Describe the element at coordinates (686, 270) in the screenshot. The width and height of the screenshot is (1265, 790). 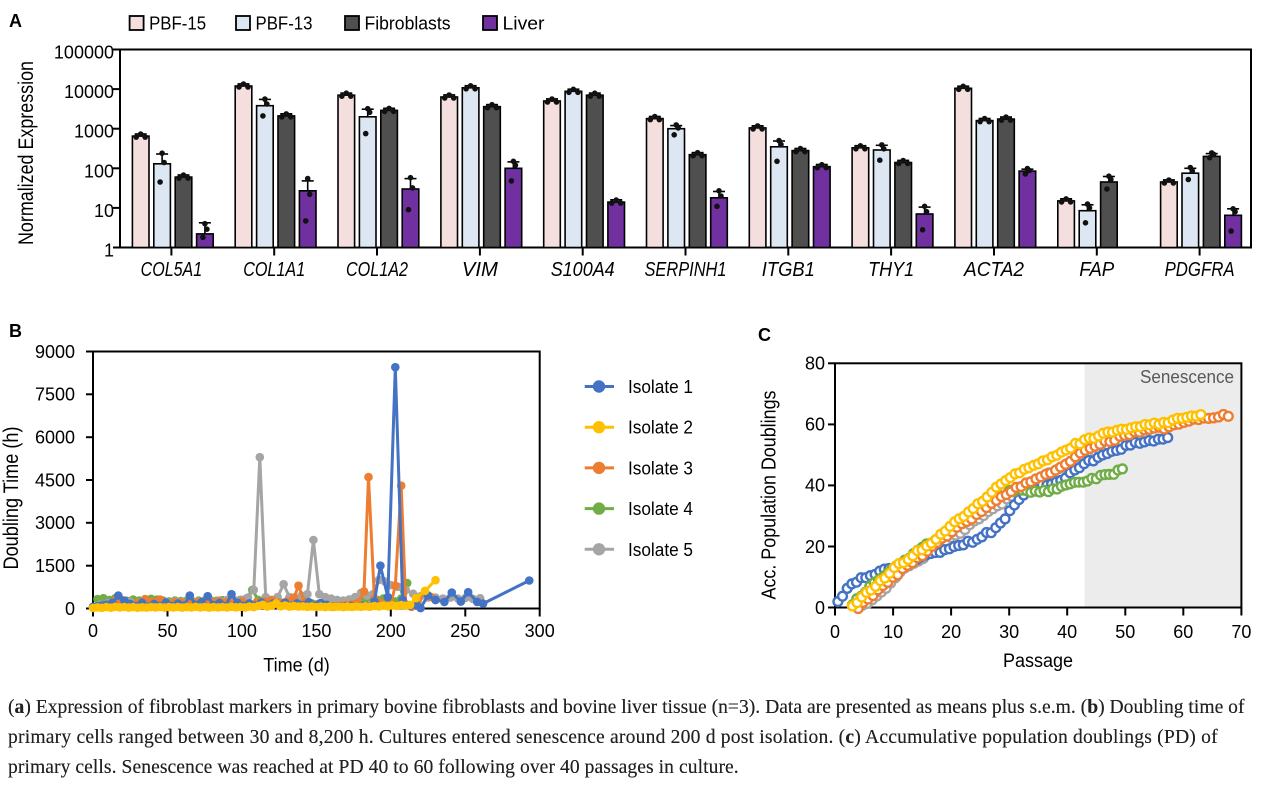
I see `svg-text: SERPINH1` at that location.